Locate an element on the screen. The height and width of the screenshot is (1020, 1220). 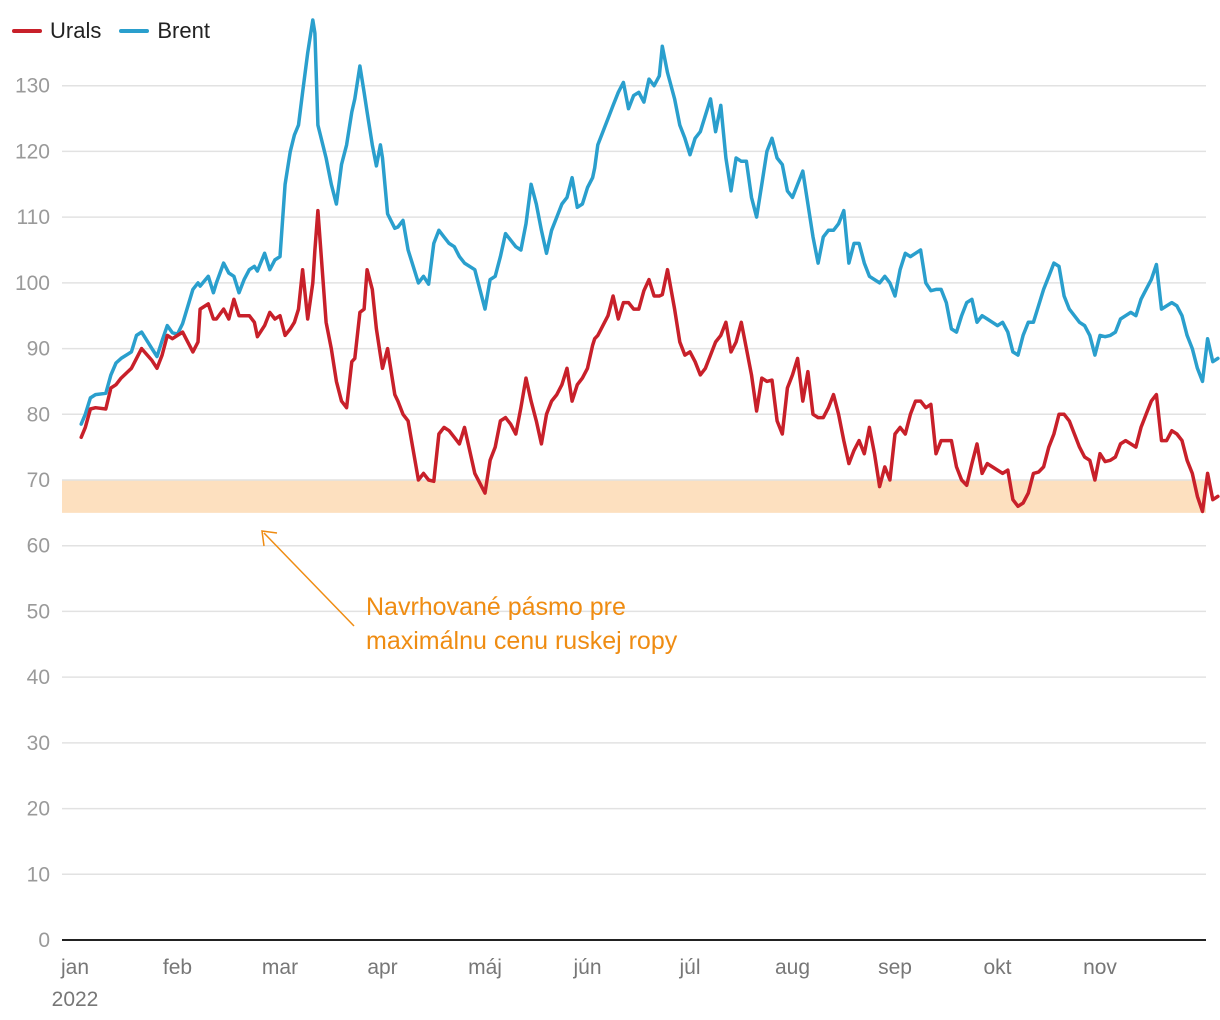
price-cap-band-layer is located at coordinates (634, 496).